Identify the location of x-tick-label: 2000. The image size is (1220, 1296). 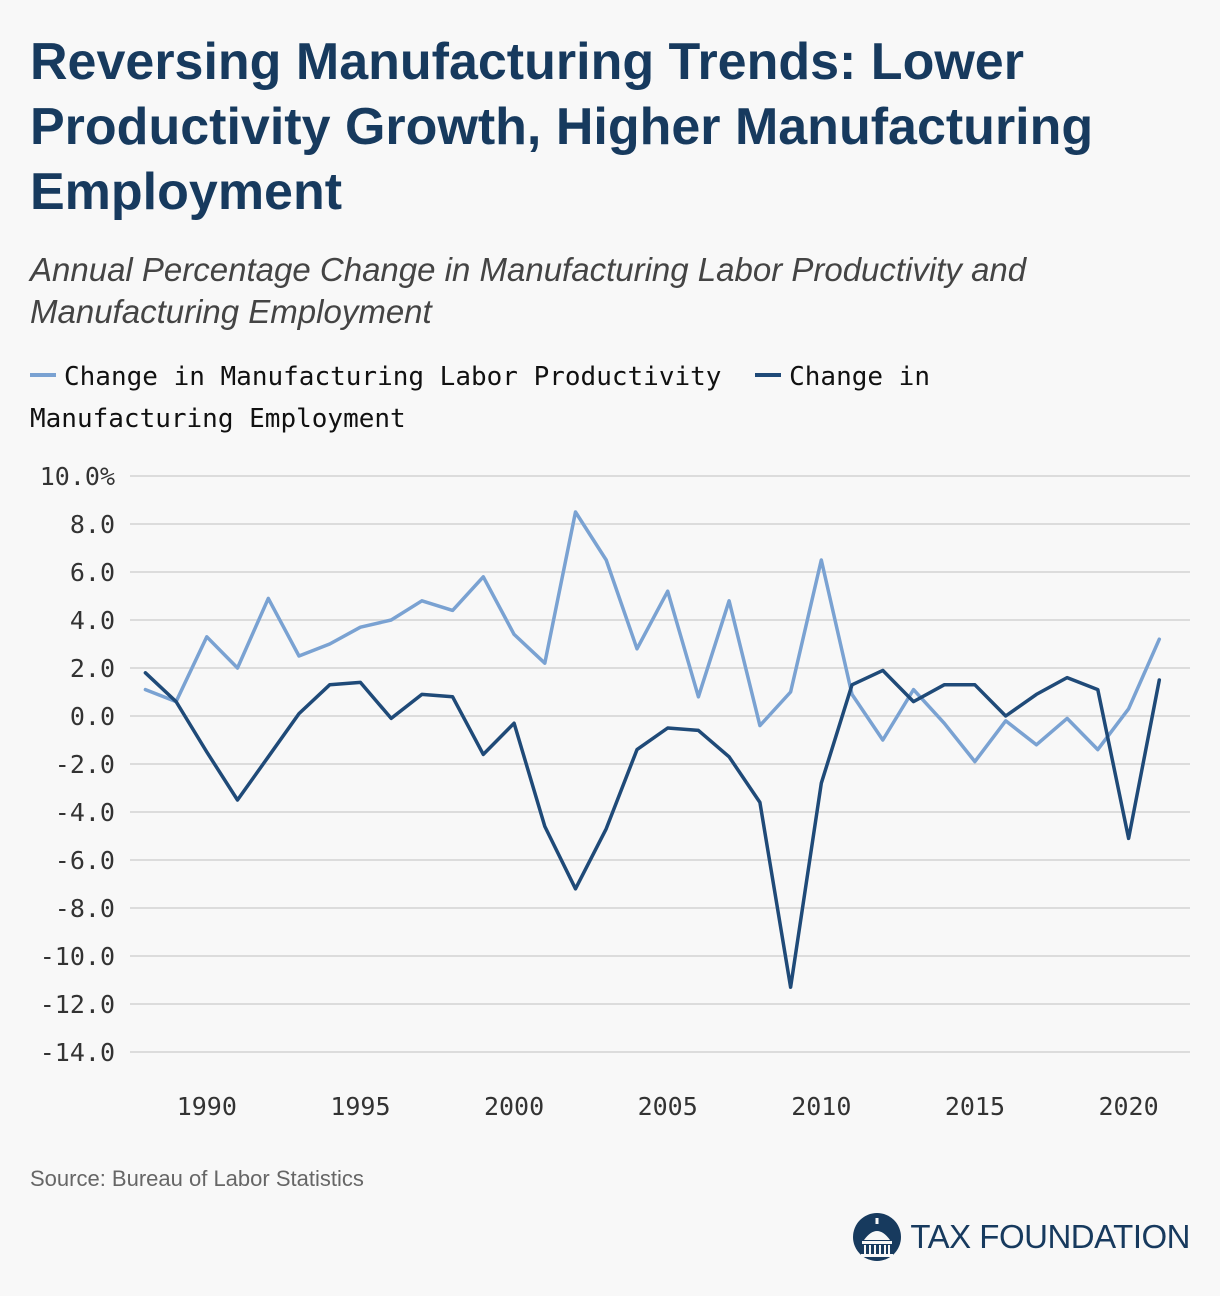
(514, 1106).